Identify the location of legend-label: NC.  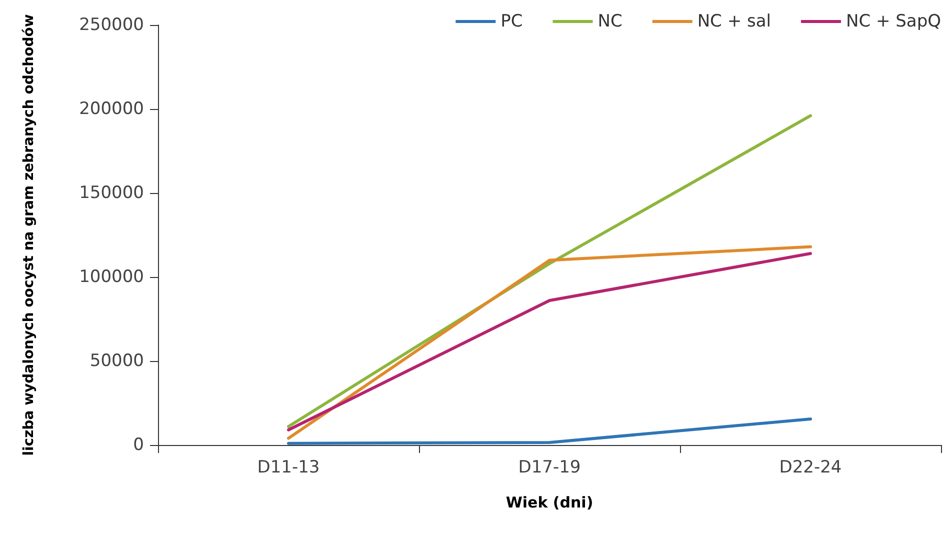
(610, 22).